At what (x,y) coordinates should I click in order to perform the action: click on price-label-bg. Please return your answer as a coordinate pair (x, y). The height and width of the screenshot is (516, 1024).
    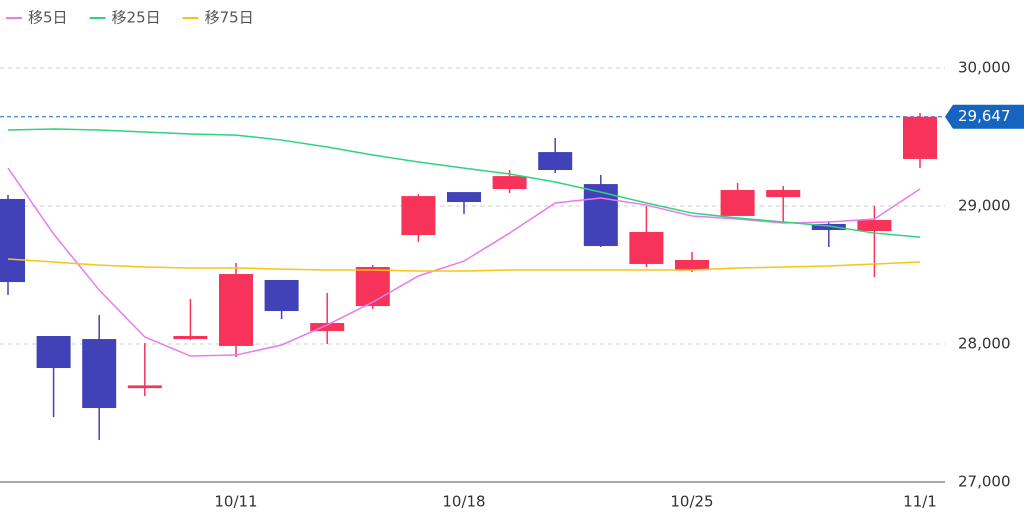
    Looking at the image, I should click on (984, 116).